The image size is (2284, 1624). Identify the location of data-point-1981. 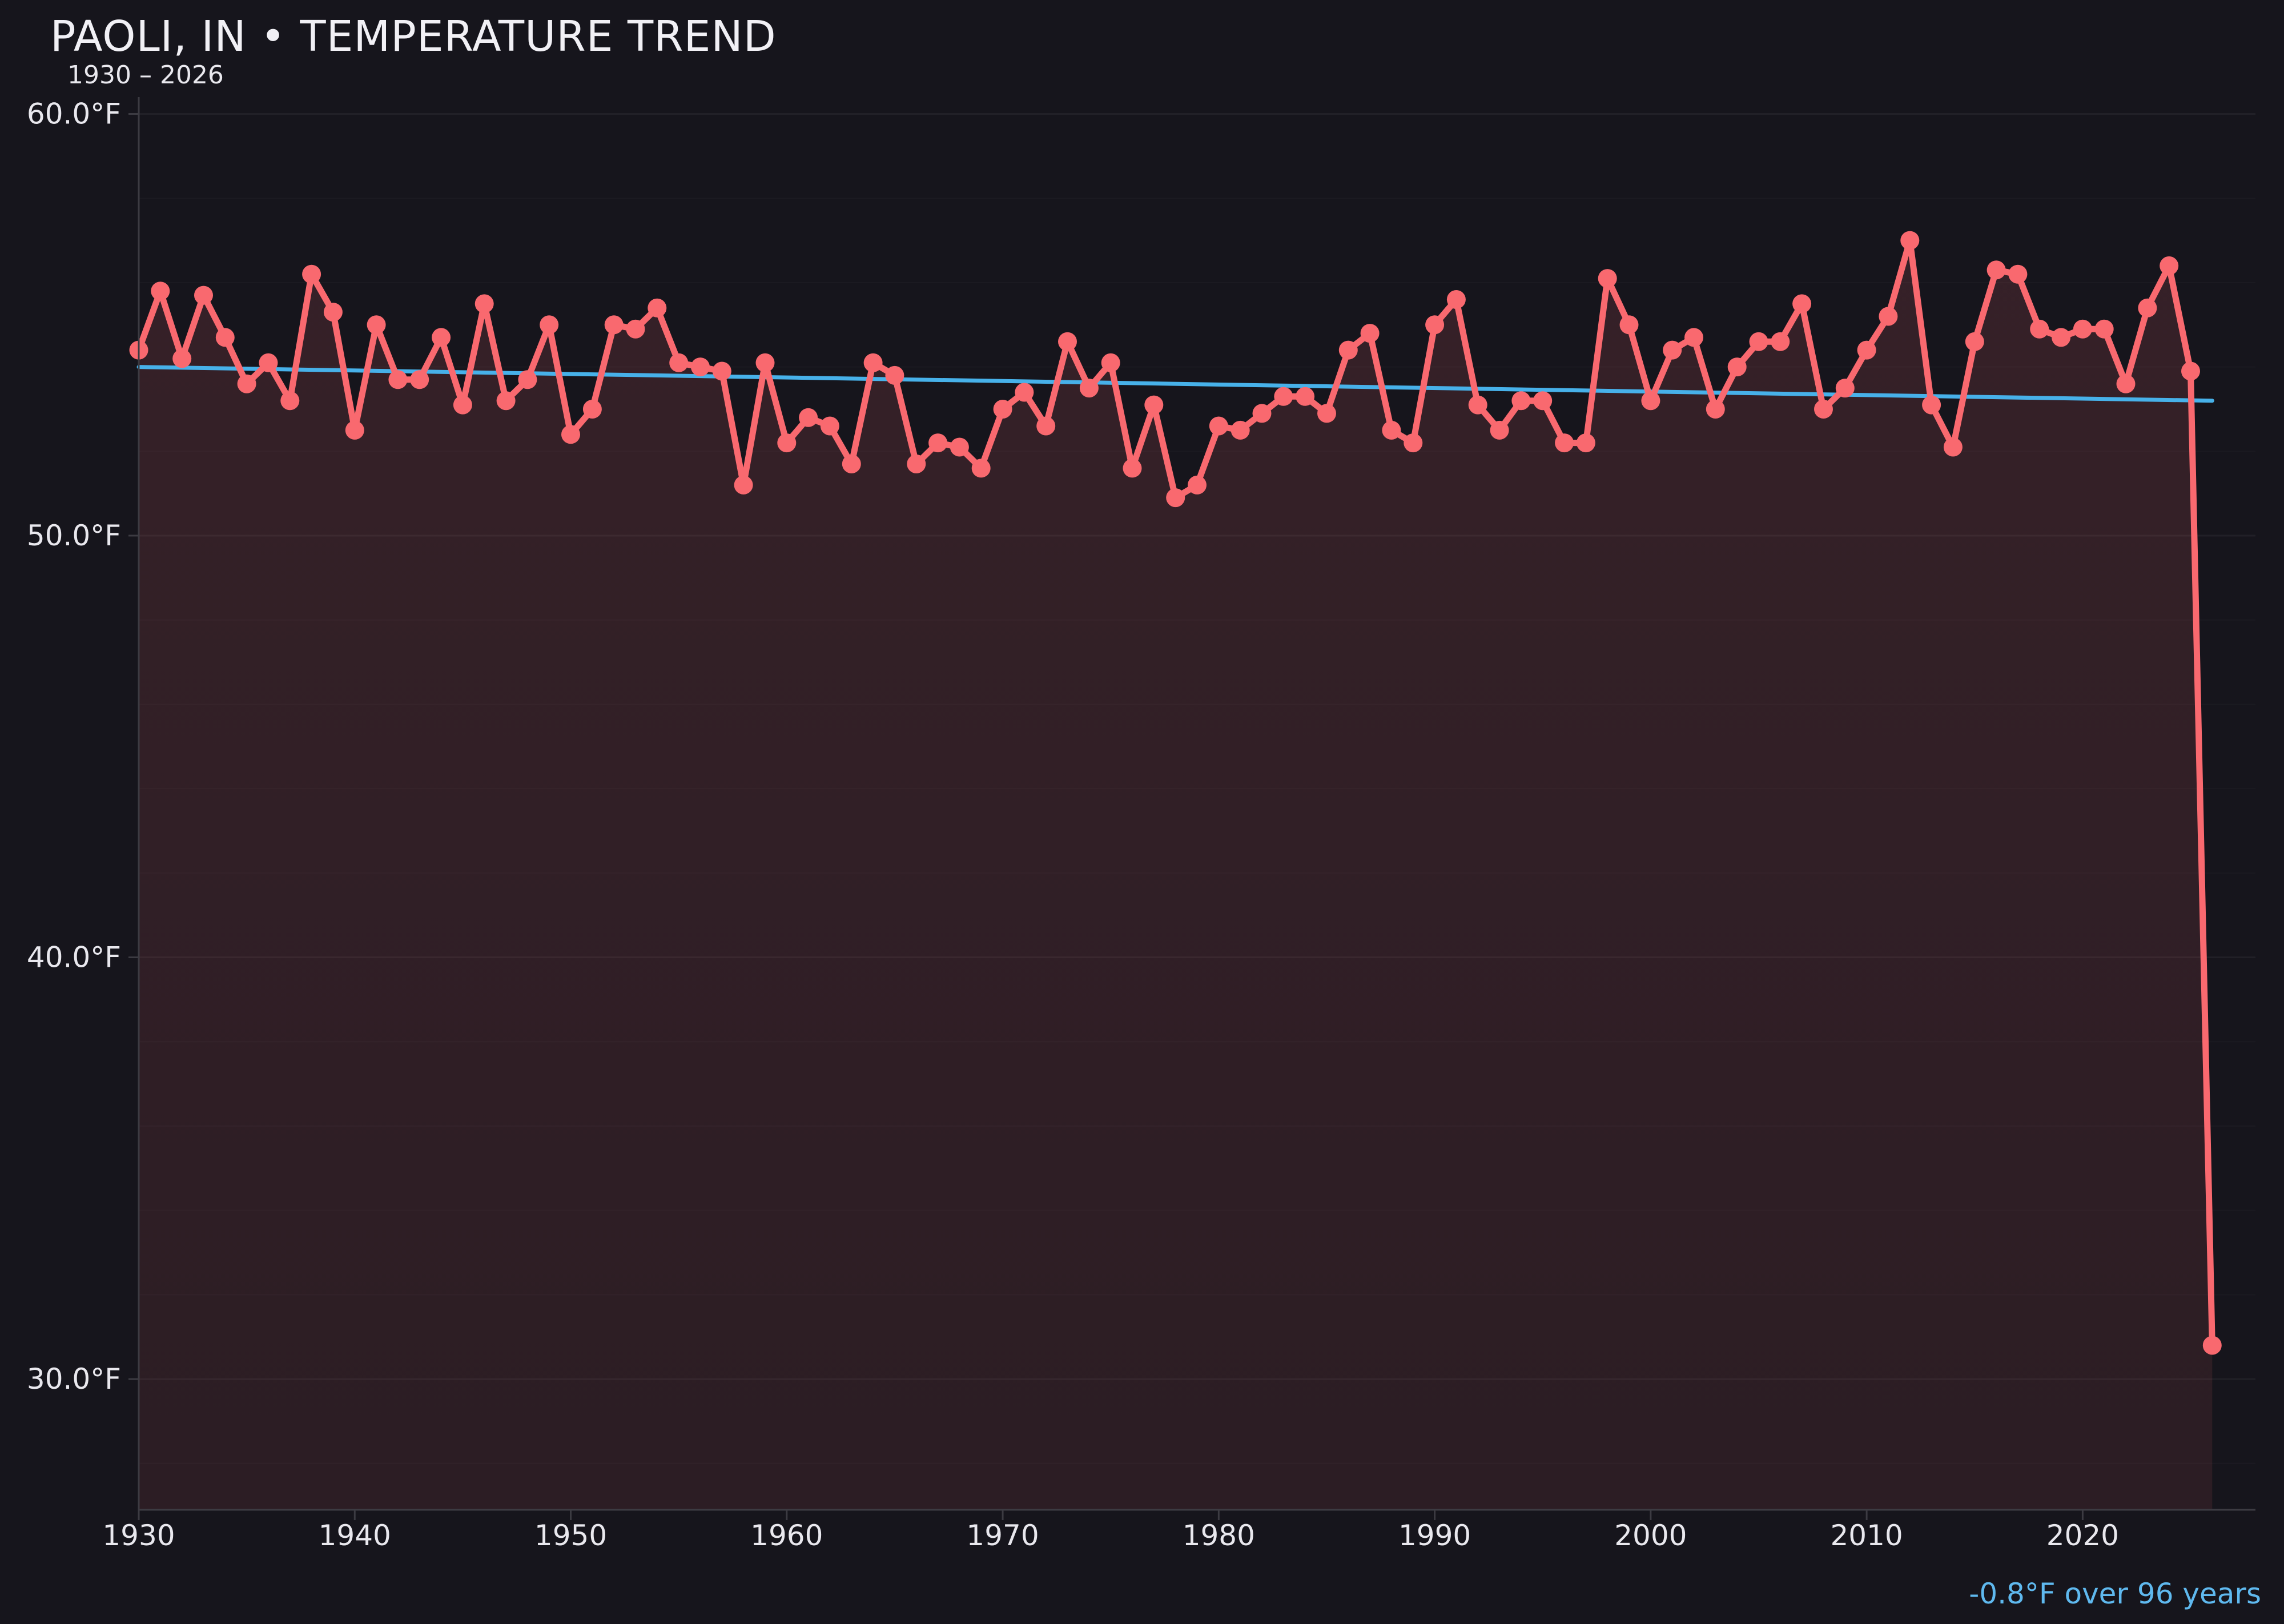
(1240, 430).